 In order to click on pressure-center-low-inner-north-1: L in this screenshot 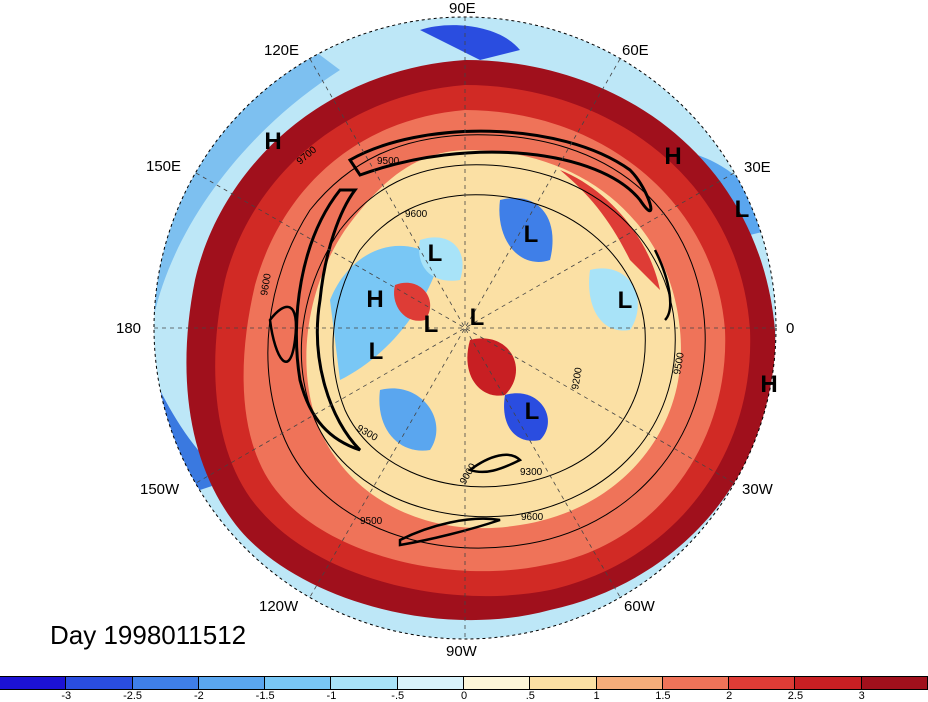, I will do `click(435, 253)`.